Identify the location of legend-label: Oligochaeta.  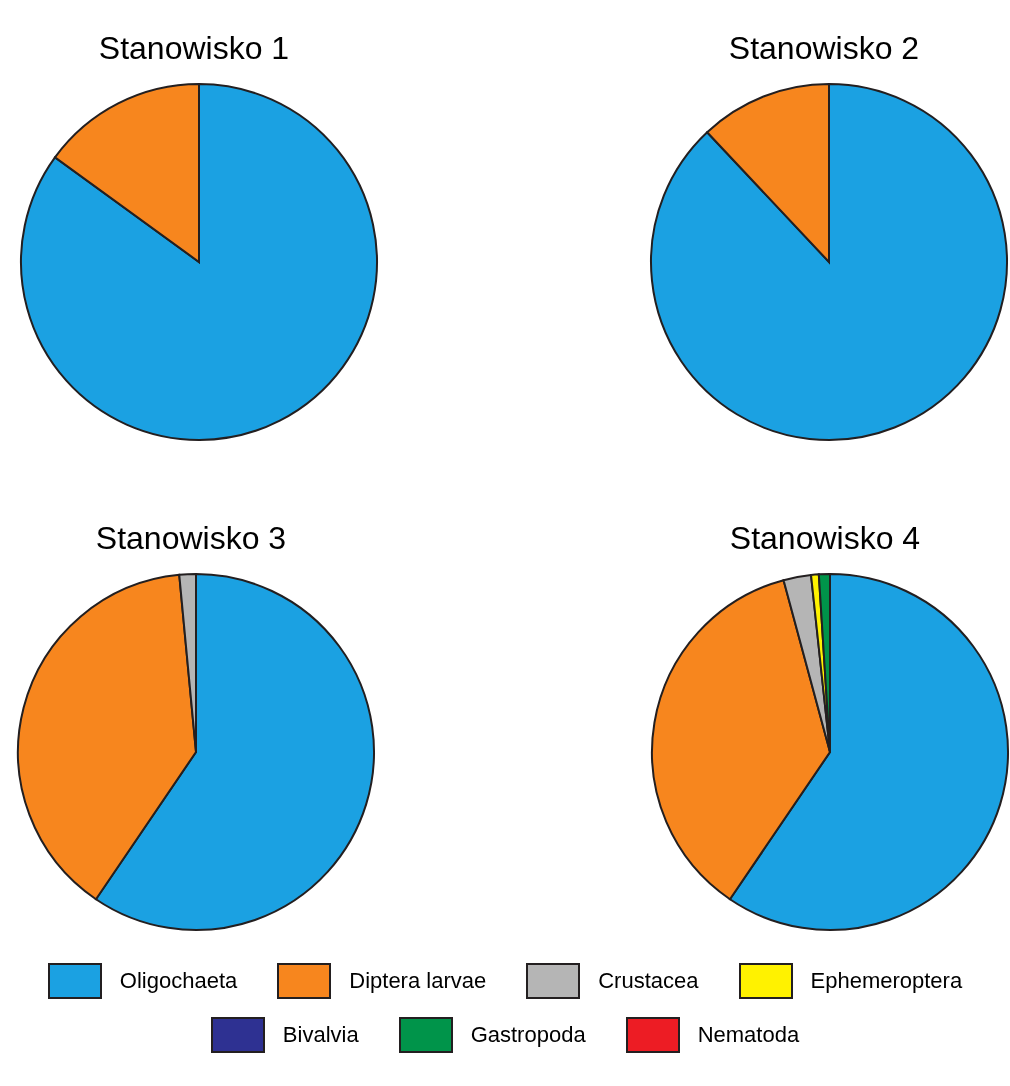
(178, 981).